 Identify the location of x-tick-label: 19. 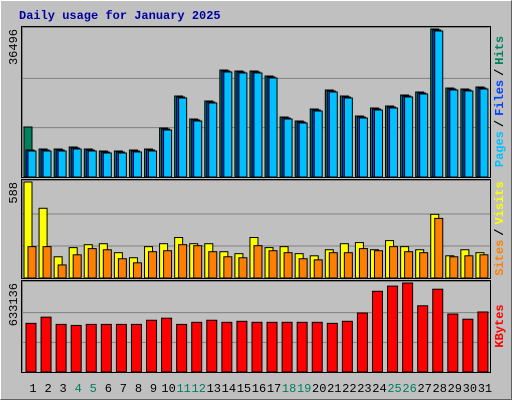
(304, 389).